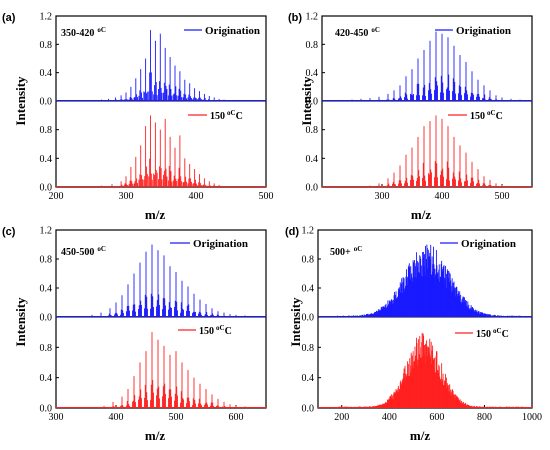 The width and height of the screenshot is (550, 450). Describe the element at coordinates (484, 417) in the screenshot. I see `x-tick-label: 800` at that location.